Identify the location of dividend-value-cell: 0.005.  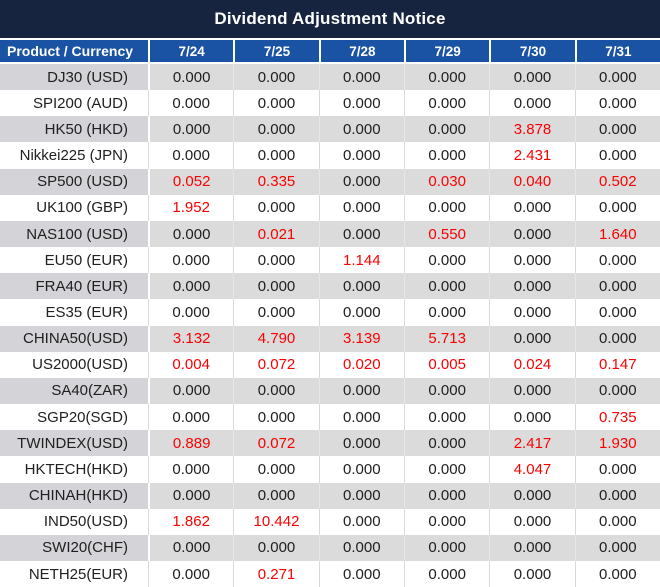
(446, 364).